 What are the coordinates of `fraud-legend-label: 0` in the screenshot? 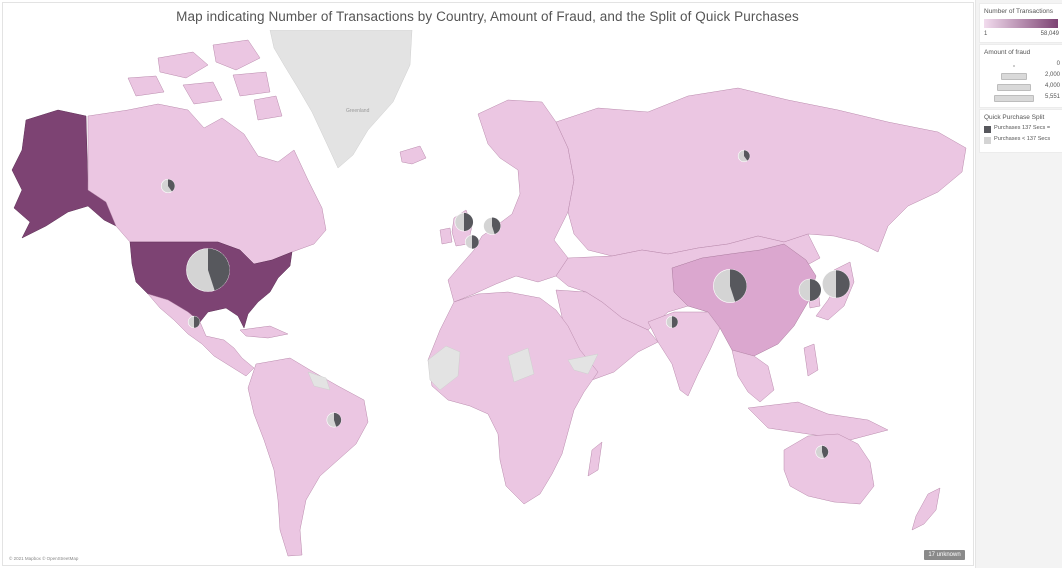 It's located at (1058, 64).